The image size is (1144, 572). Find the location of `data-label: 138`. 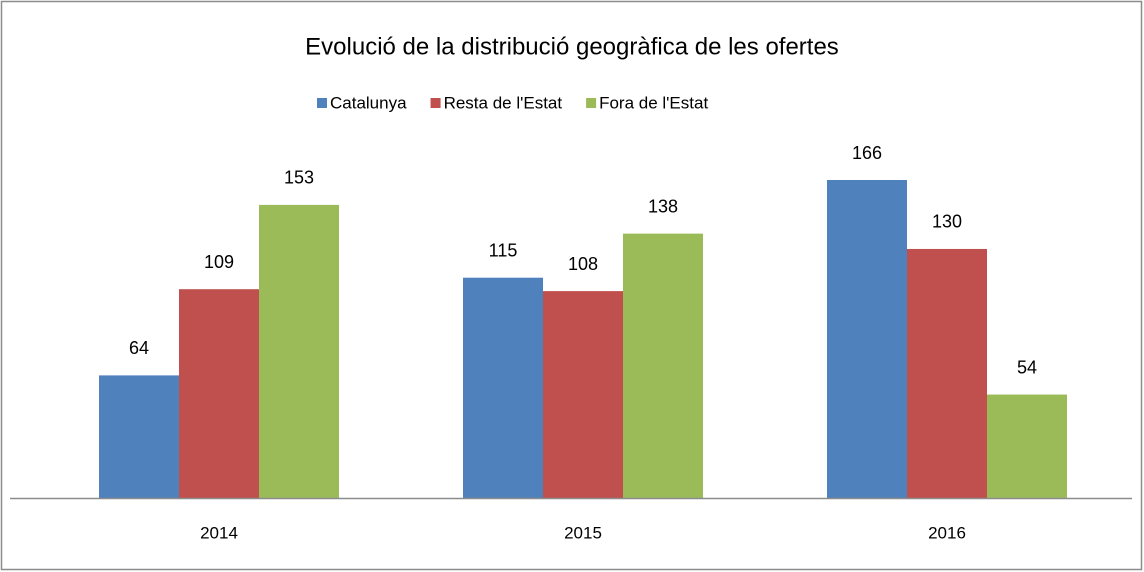

data-label: 138 is located at coordinates (663, 206).